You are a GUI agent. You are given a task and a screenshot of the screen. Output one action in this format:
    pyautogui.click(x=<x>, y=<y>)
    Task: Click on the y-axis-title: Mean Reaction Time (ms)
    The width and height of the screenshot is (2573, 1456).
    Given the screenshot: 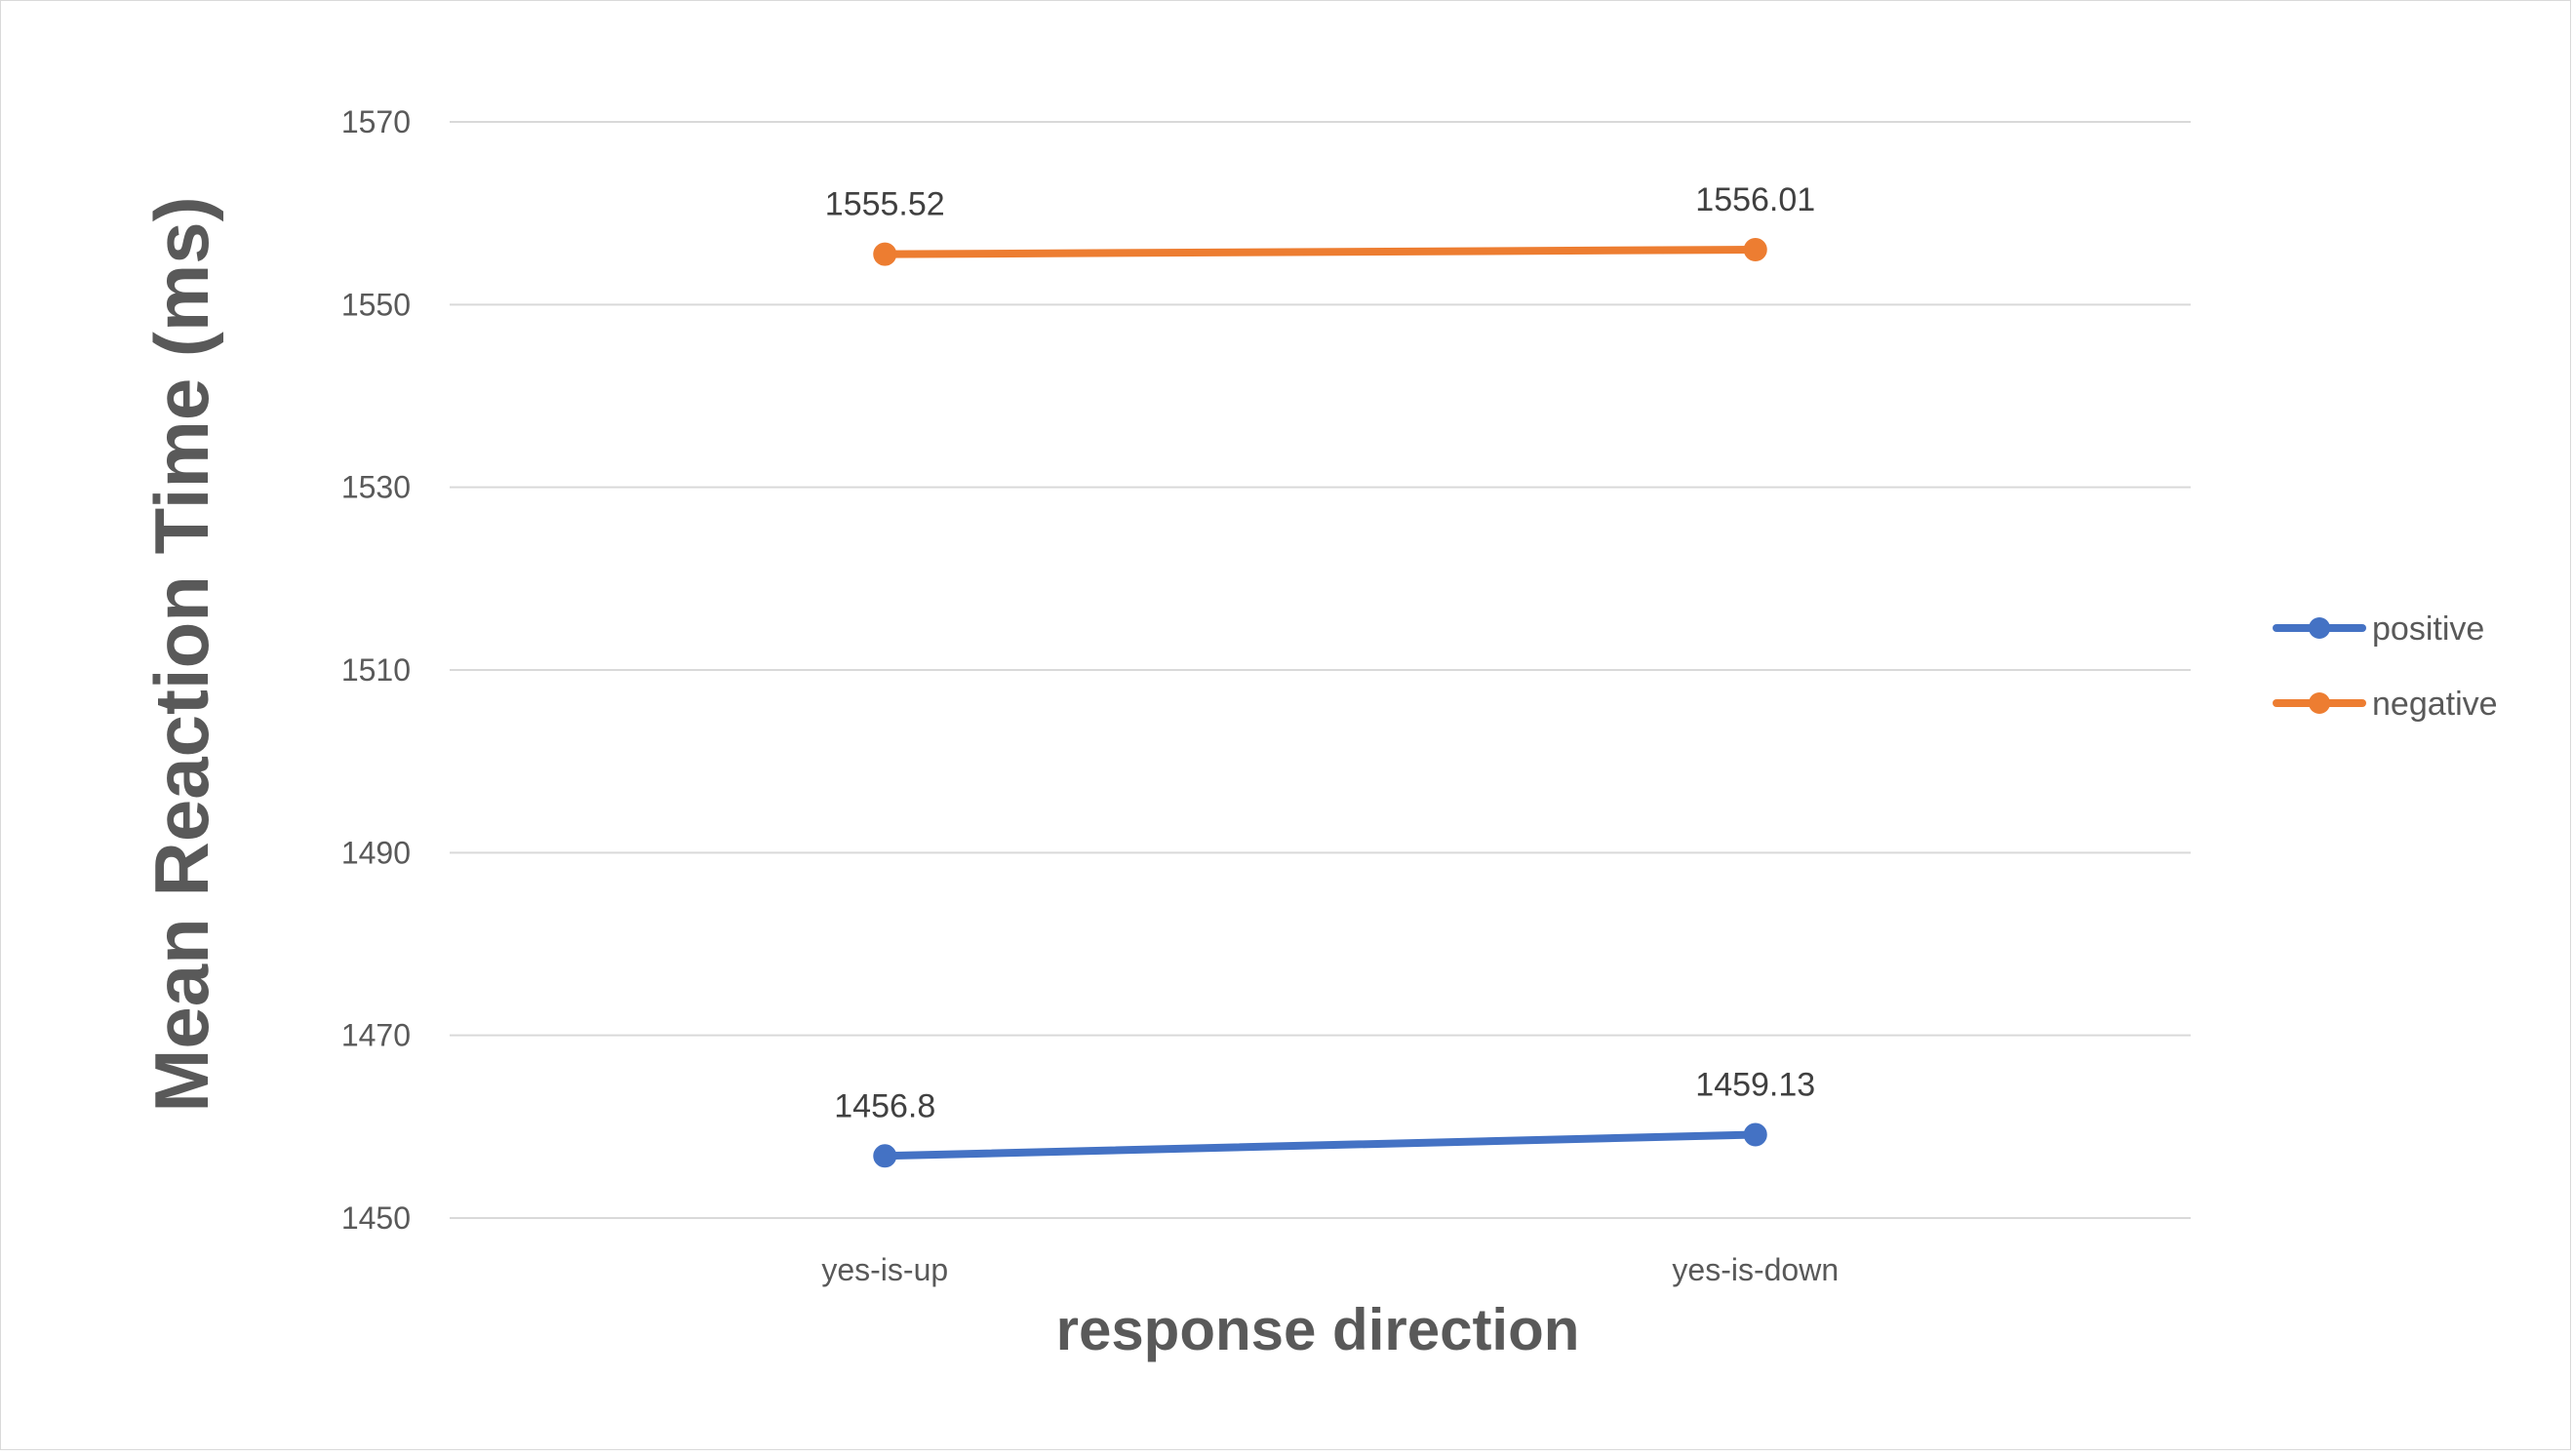 What is the action you would take?
    pyautogui.click(x=181, y=654)
    